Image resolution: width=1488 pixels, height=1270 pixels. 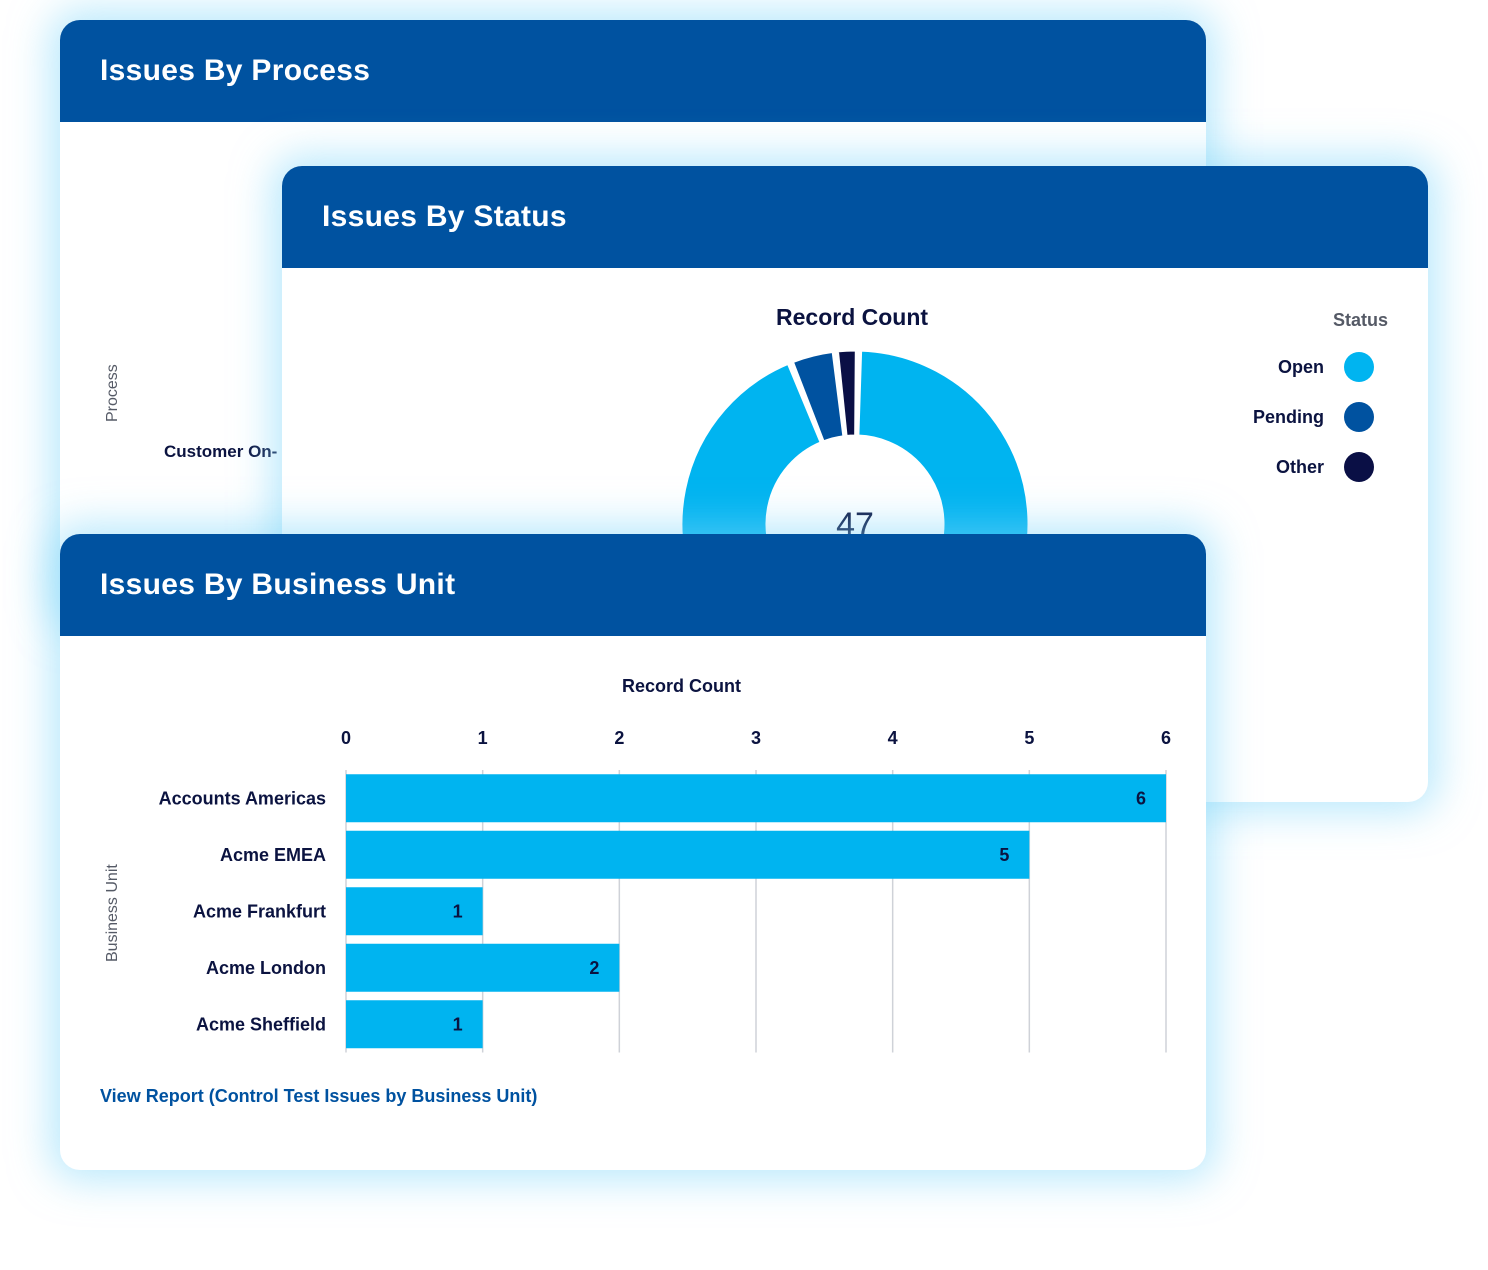 What do you see at coordinates (242, 798) in the screenshot?
I see `category-label: Accounts Americas` at bounding box center [242, 798].